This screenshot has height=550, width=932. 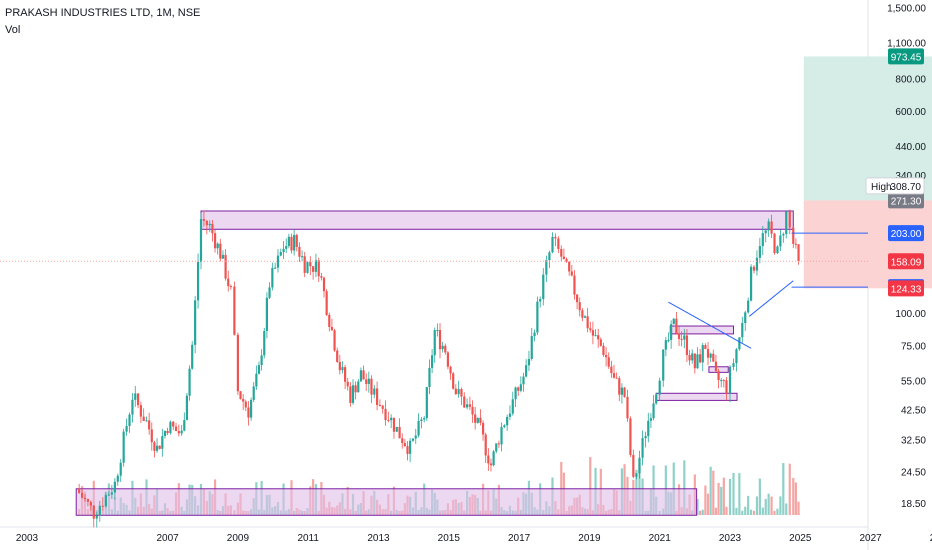 What do you see at coordinates (867, 244) in the screenshot?
I see `stop-zone` at bounding box center [867, 244].